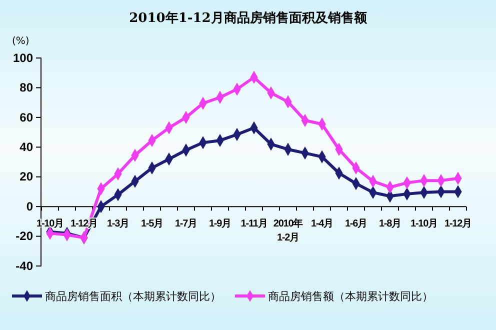  I want to click on legend-label: 商品房销售额（本期累计数同比）, so click(350, 296).